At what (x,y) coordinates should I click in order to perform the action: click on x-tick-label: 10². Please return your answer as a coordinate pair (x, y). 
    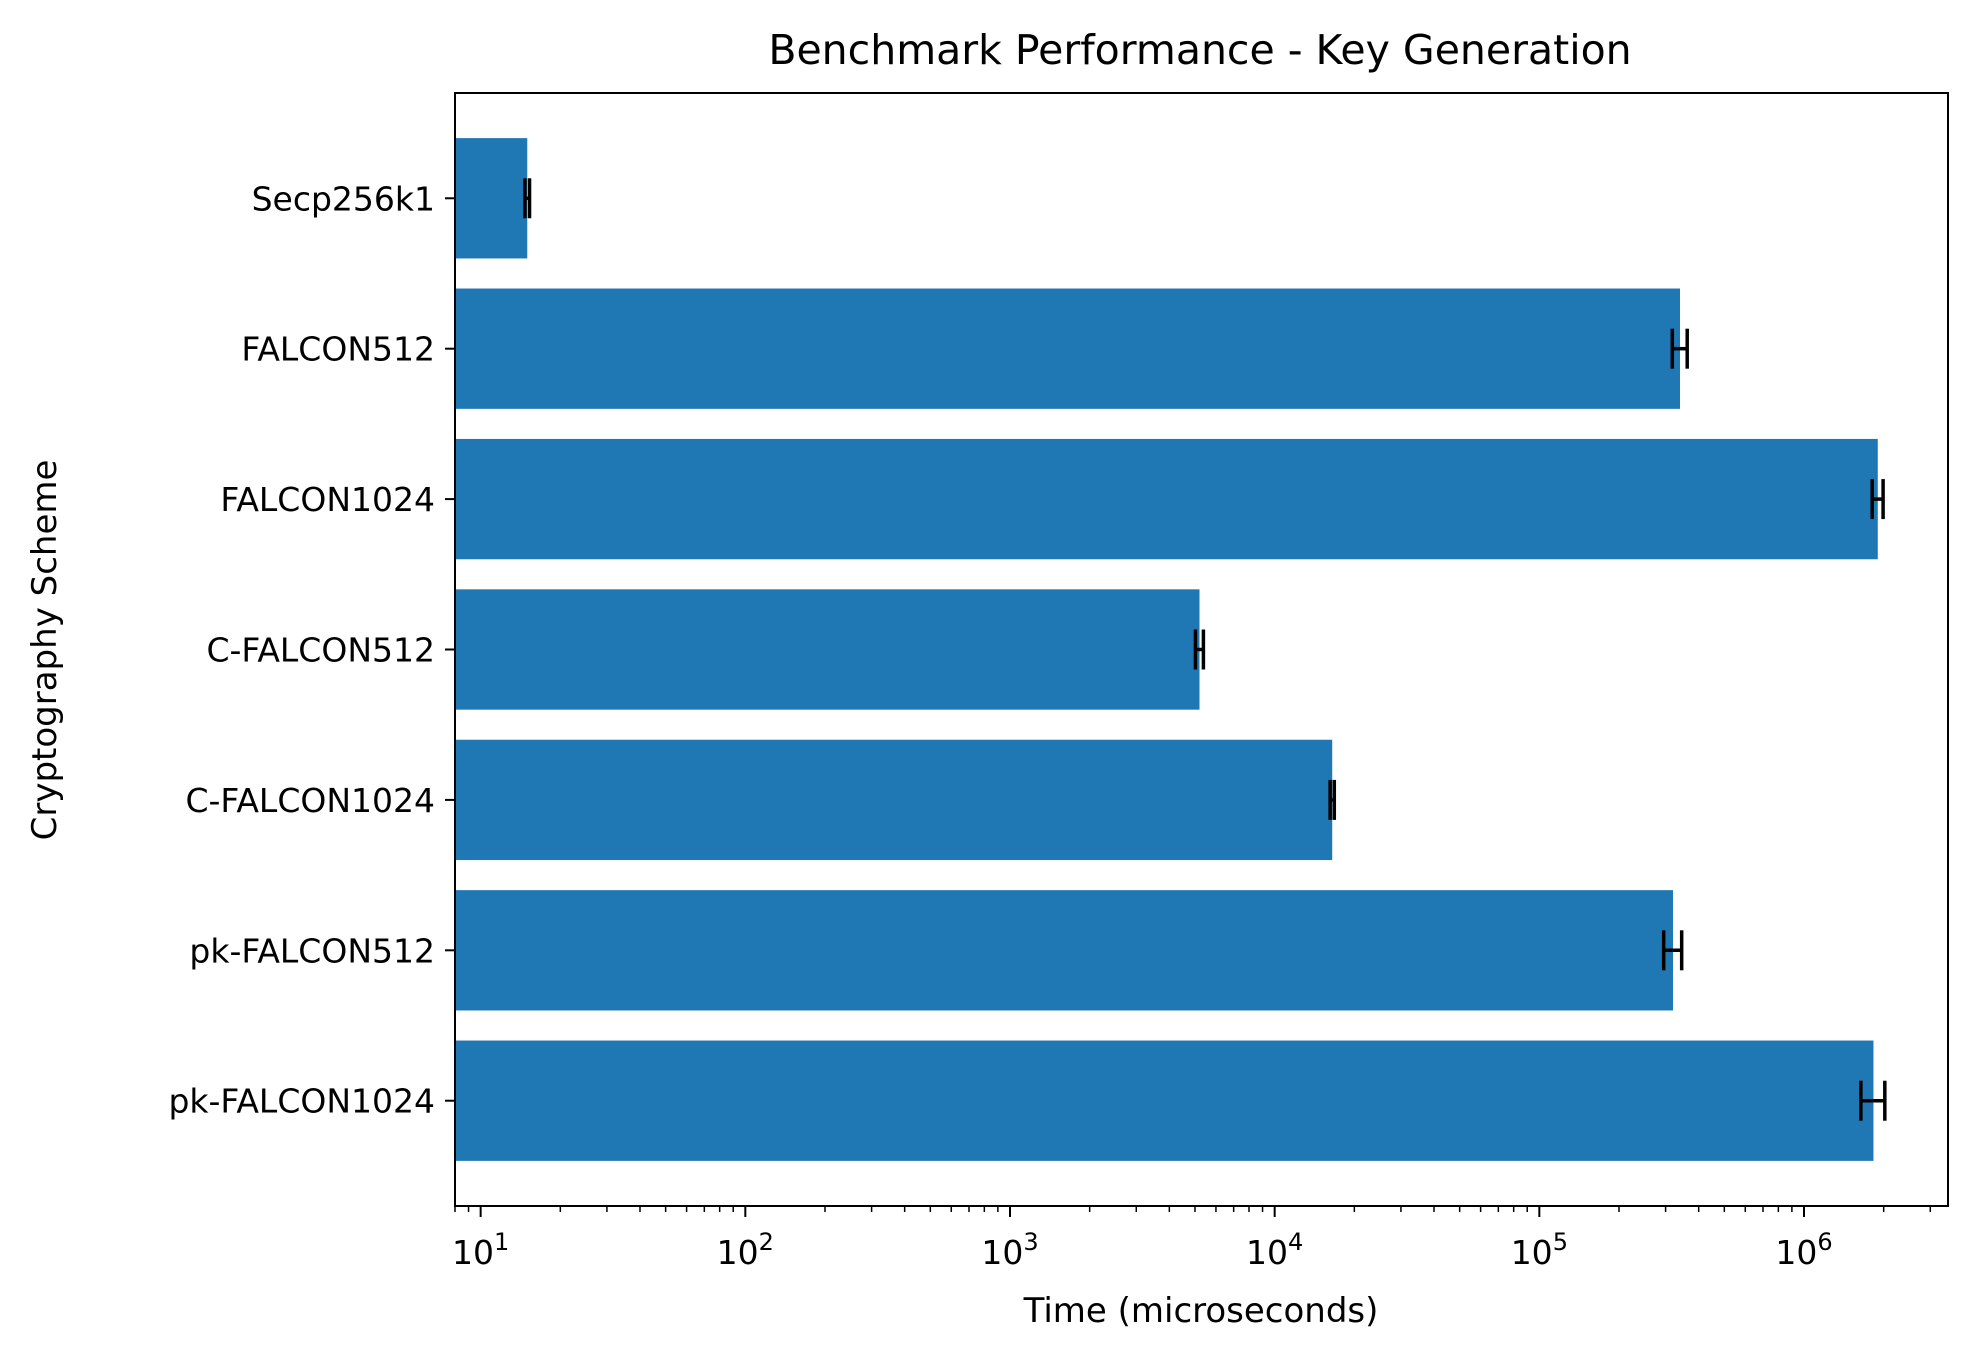
    Looking at the image, I should click on (745, 1250).